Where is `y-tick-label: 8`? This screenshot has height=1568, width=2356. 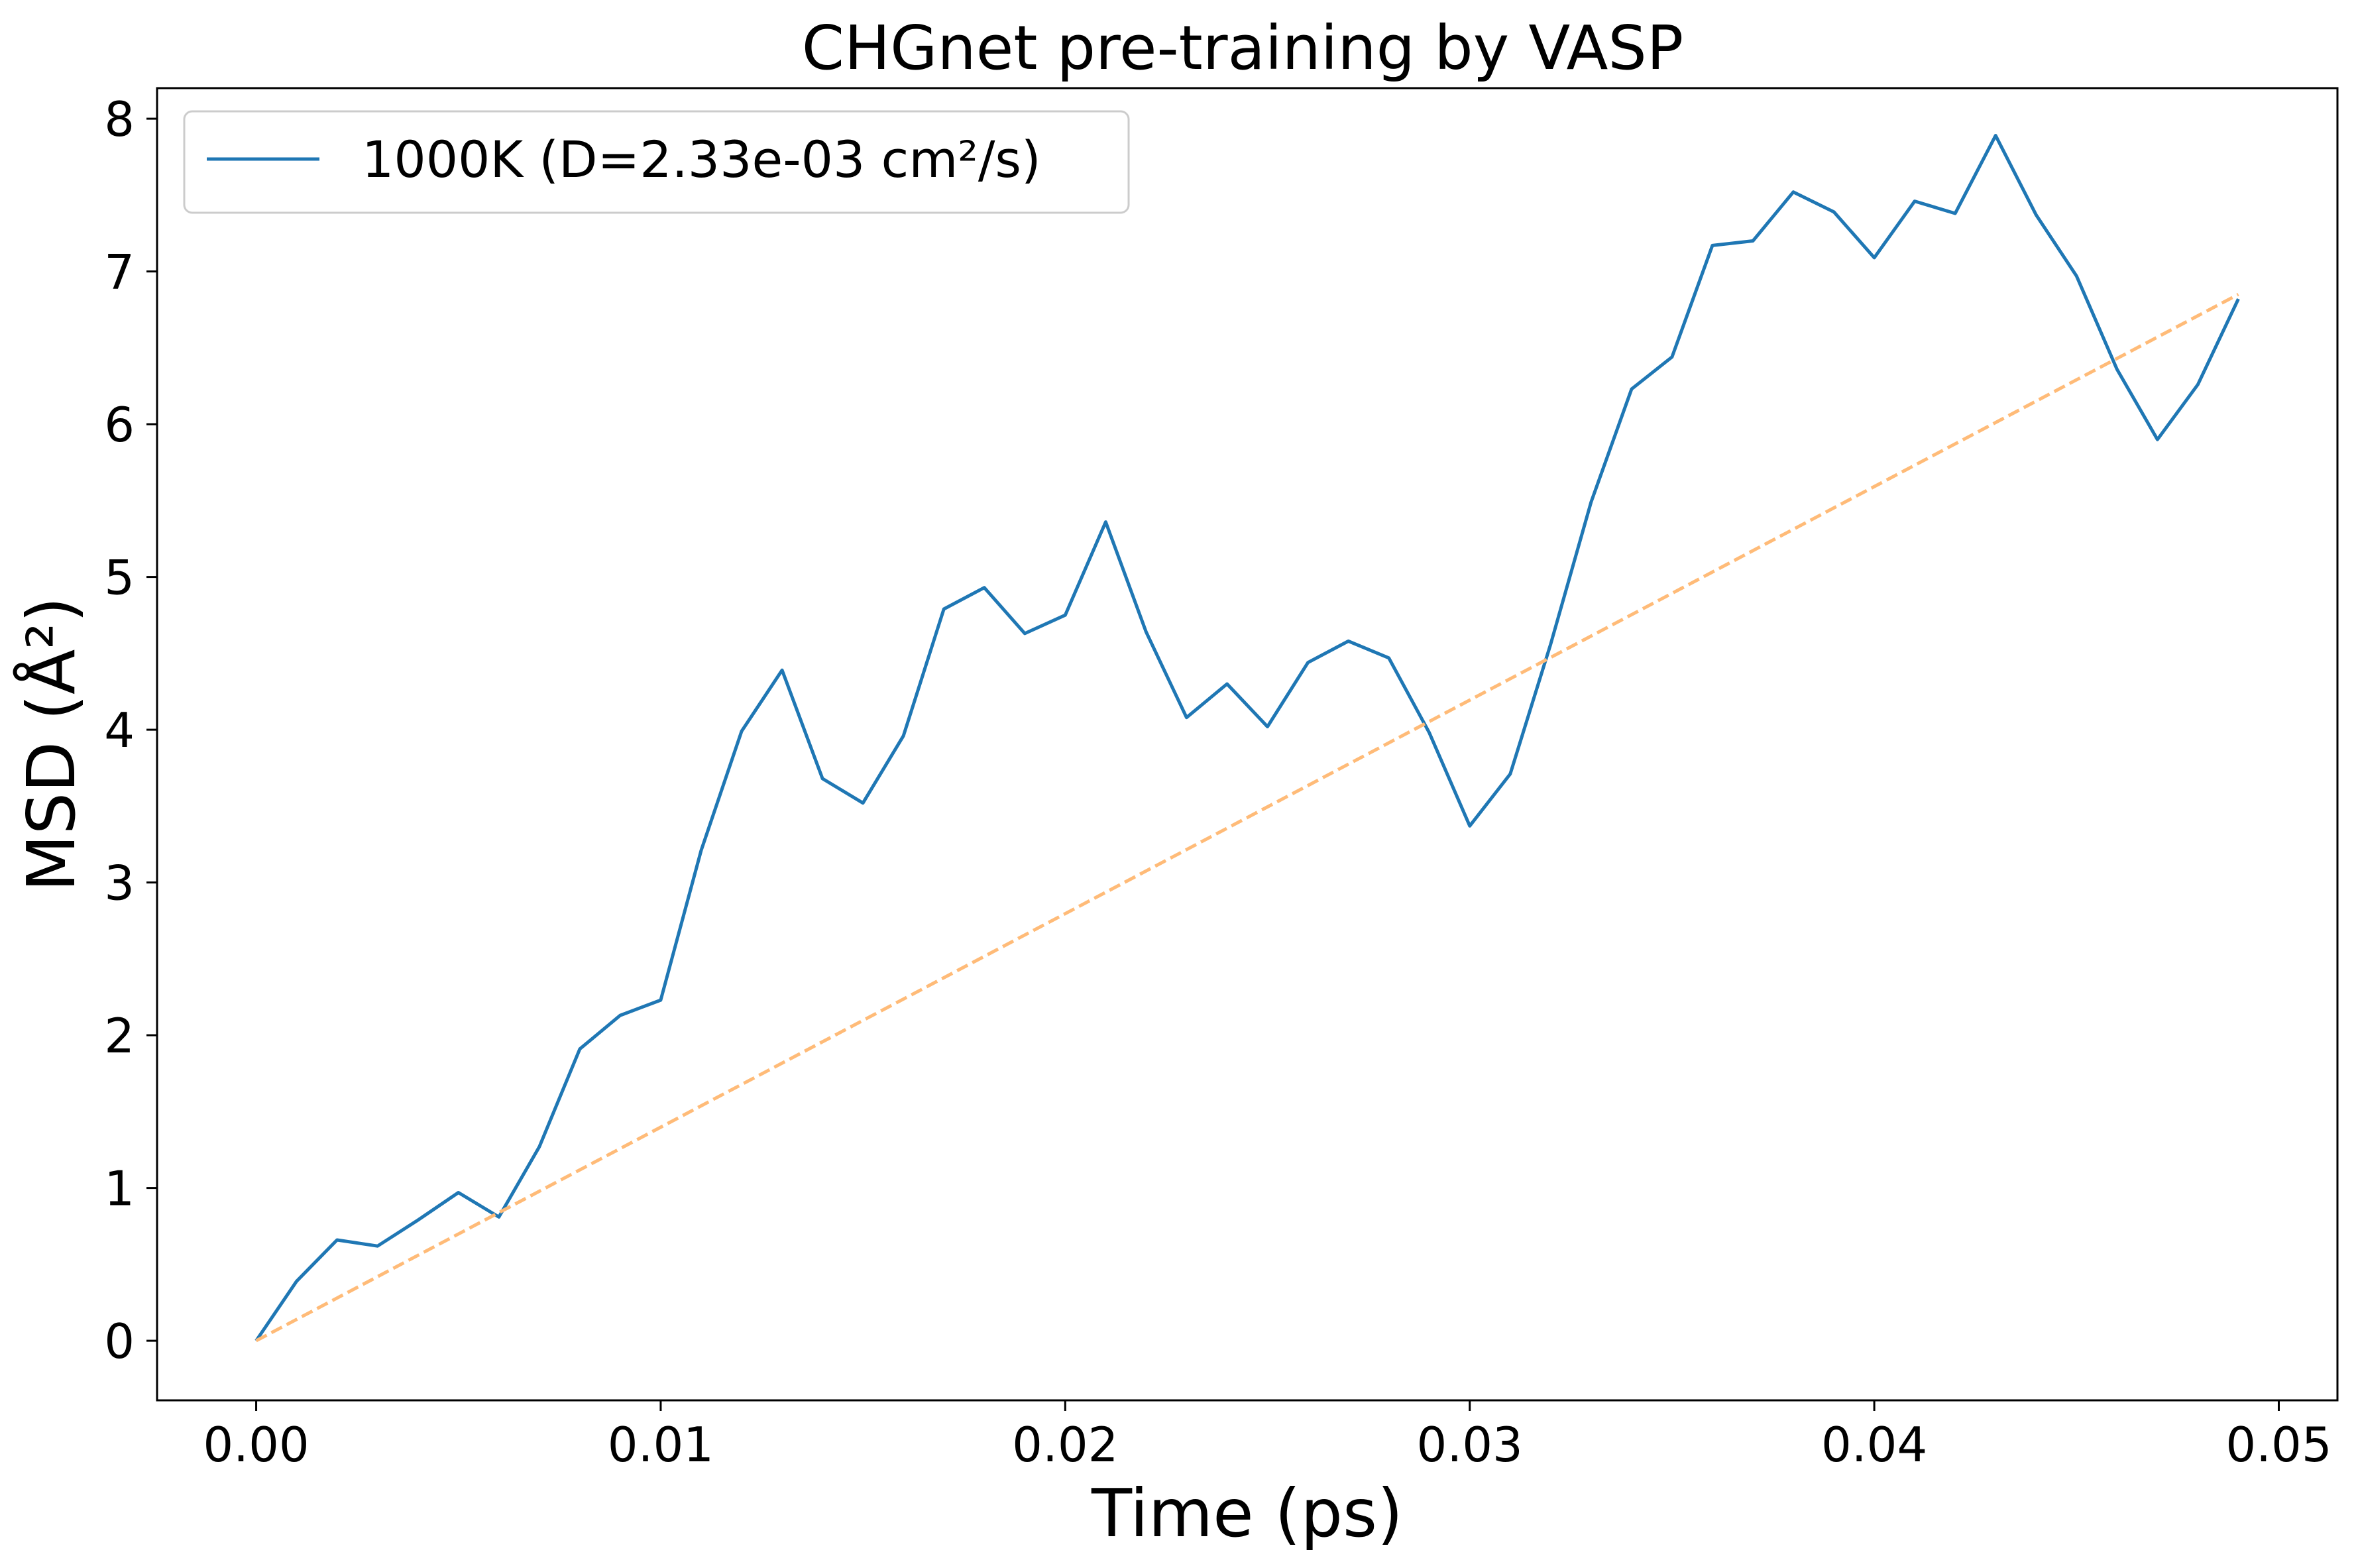 y-tick-label: 8 is located at coordinates (119, 119).